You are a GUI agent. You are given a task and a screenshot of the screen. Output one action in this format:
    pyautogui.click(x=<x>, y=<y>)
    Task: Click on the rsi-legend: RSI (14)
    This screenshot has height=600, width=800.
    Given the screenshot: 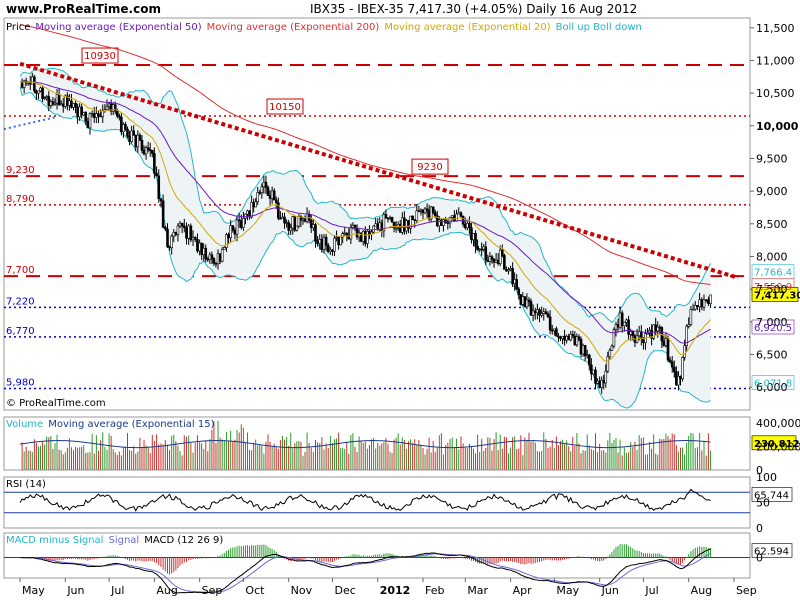 What is the action you would take?
    pyautogui.click(x=26, y=484)
    